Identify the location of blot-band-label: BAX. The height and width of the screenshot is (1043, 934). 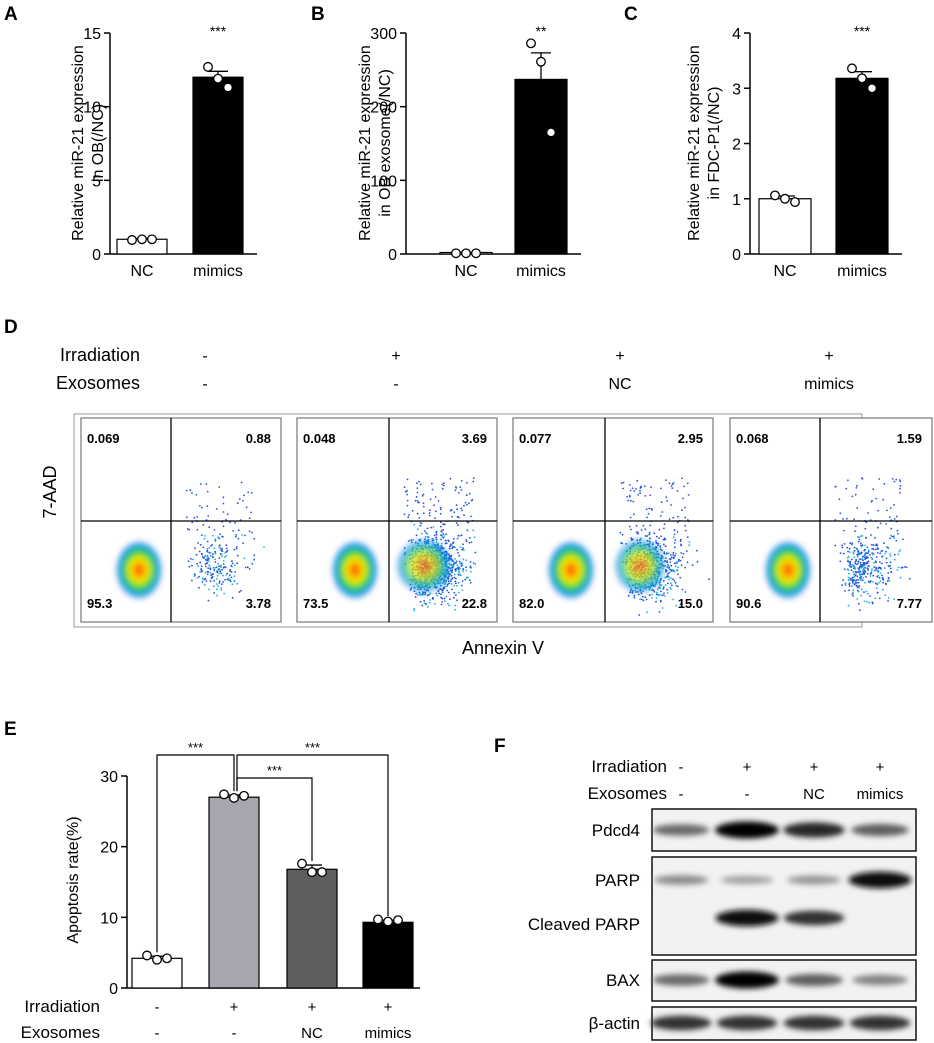
(623, 980).